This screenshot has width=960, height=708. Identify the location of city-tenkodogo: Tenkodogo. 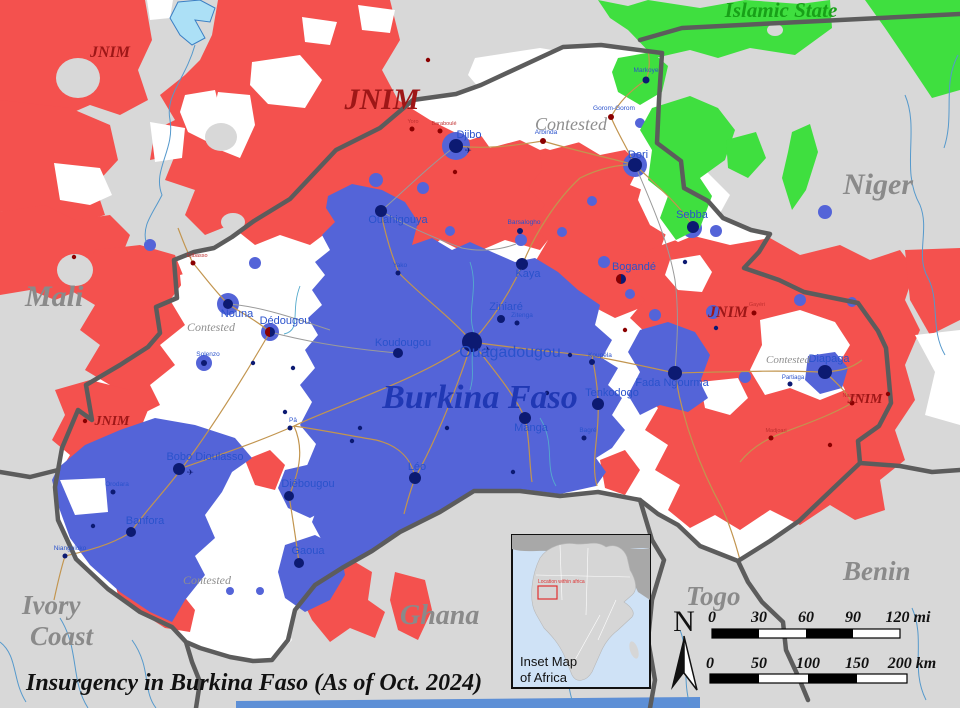
(612, 398).